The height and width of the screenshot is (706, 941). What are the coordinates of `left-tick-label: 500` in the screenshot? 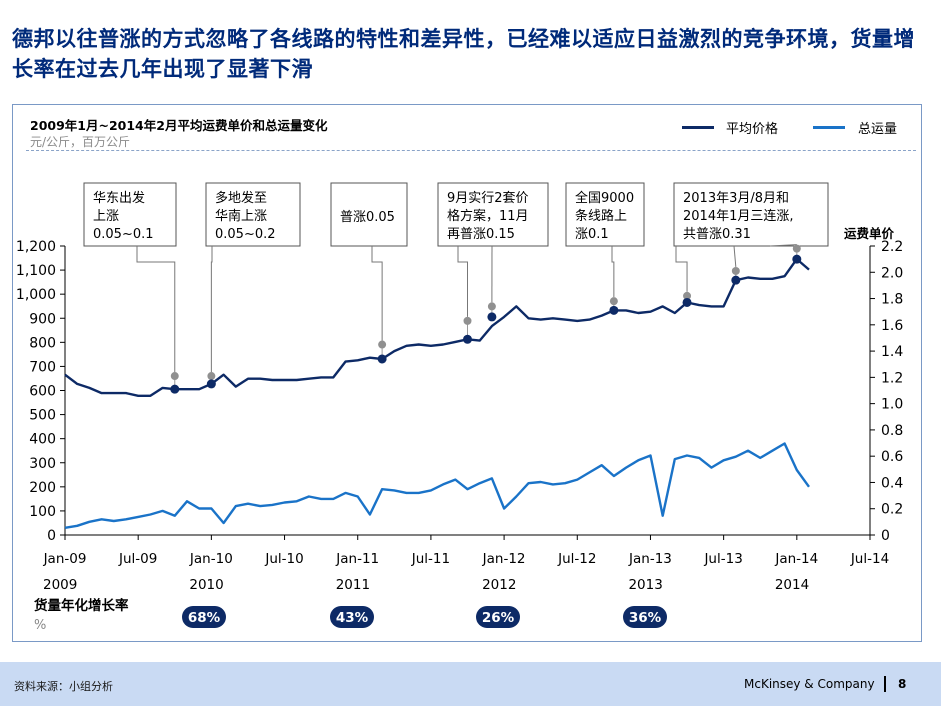 It's located at (42, 416).